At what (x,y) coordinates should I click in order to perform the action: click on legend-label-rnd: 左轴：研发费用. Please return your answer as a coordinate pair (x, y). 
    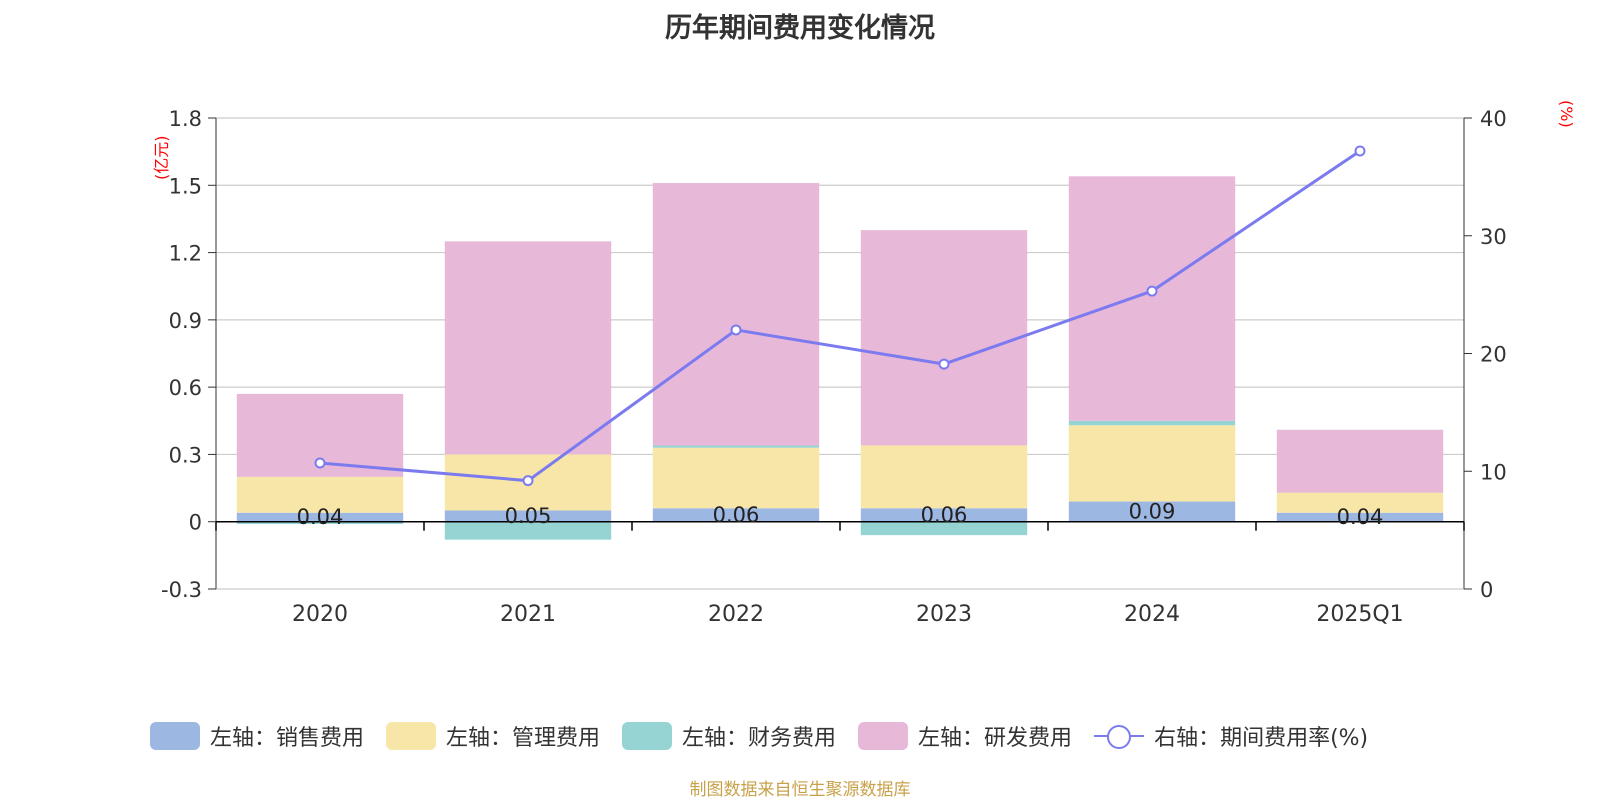
    Looking at the image, I should click on (995, 738).